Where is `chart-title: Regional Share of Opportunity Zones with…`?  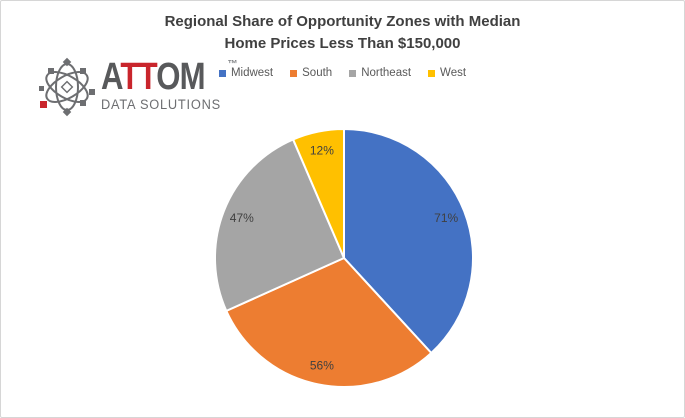
chart-title: Regional Share of Opportunity Zones with… is located at coordinates (342, 33).